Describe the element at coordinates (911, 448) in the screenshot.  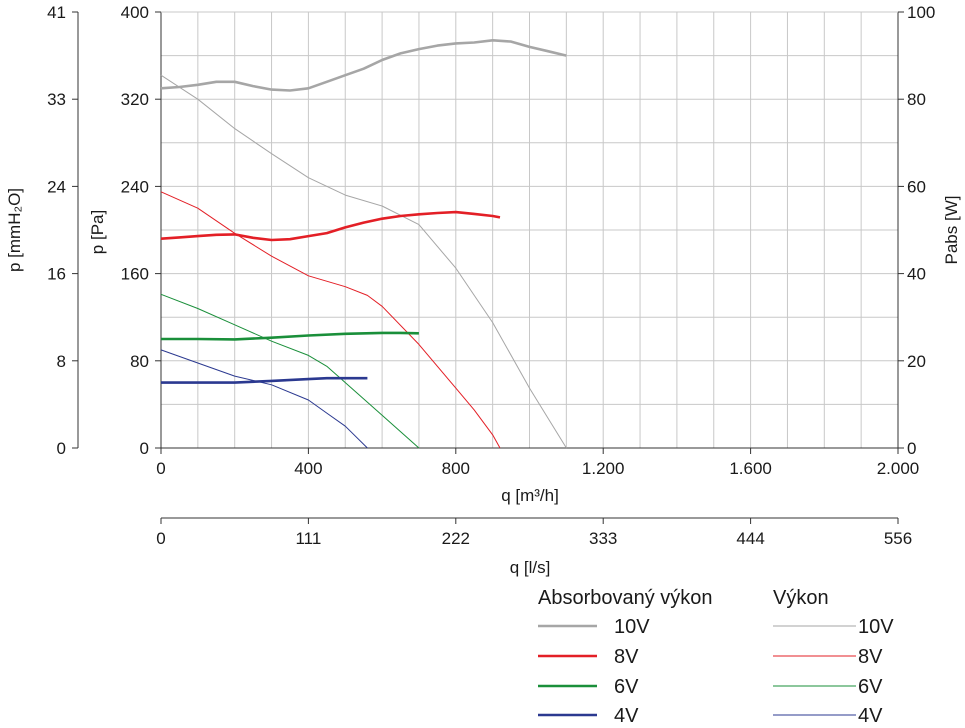
I see `tick-label-w: 0` at that location.